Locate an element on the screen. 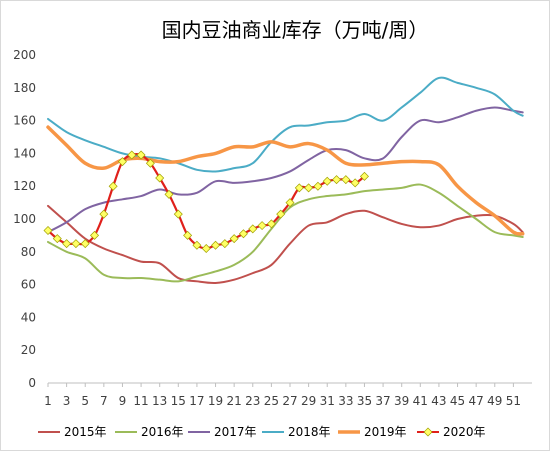 Image resolution: width=550 pixels, height=451 pixels. legend-label: 2015年 is located at coordinates (85, 432).